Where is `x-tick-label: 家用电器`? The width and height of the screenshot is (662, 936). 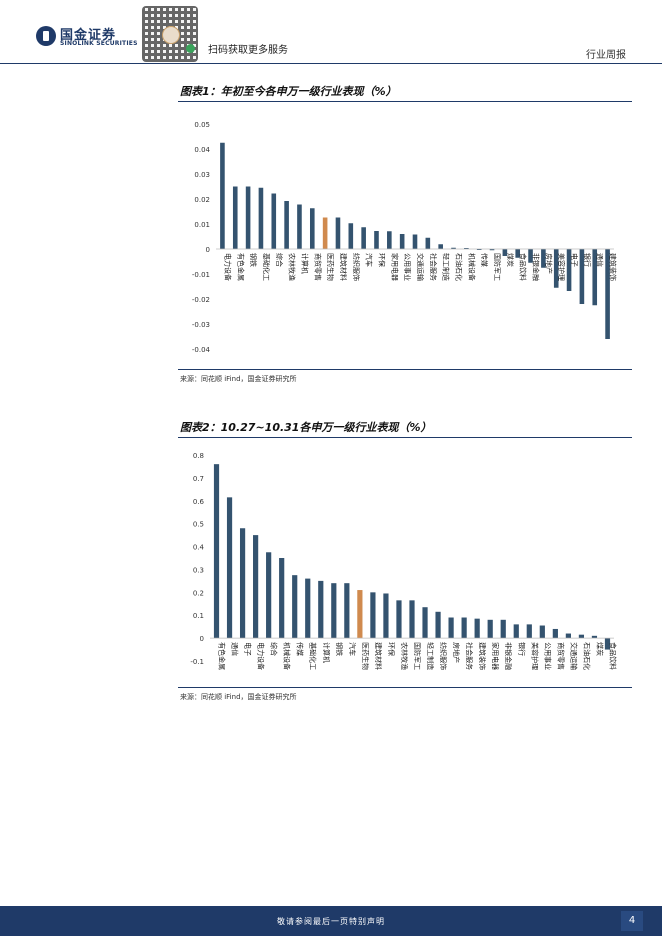
x-tick-label: 家用电器 is located at coordinates (495, 656).